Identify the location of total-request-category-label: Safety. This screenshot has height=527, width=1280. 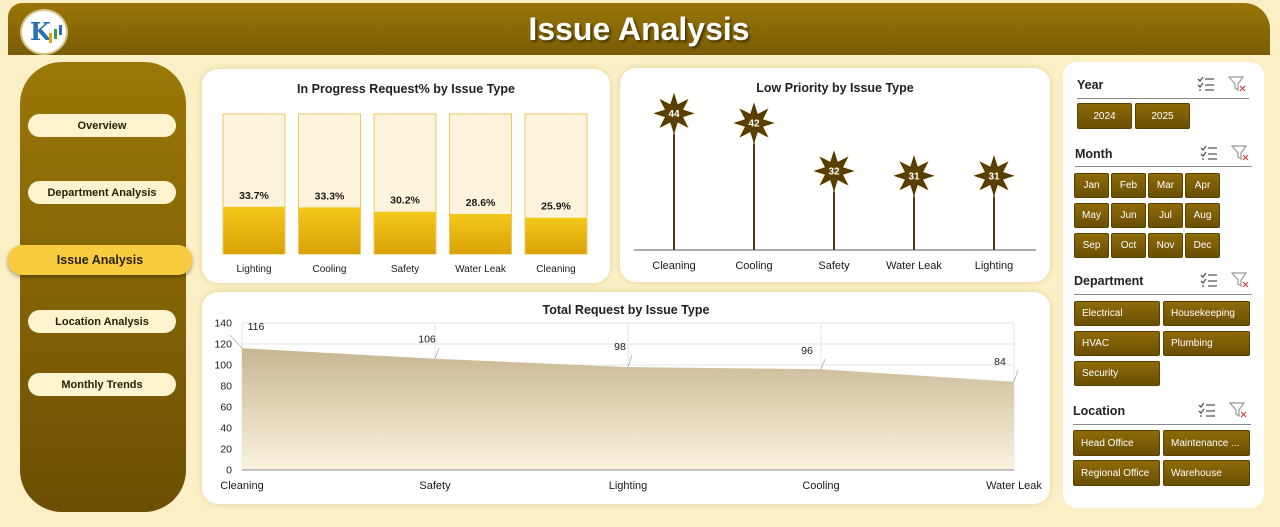
(435, 486).